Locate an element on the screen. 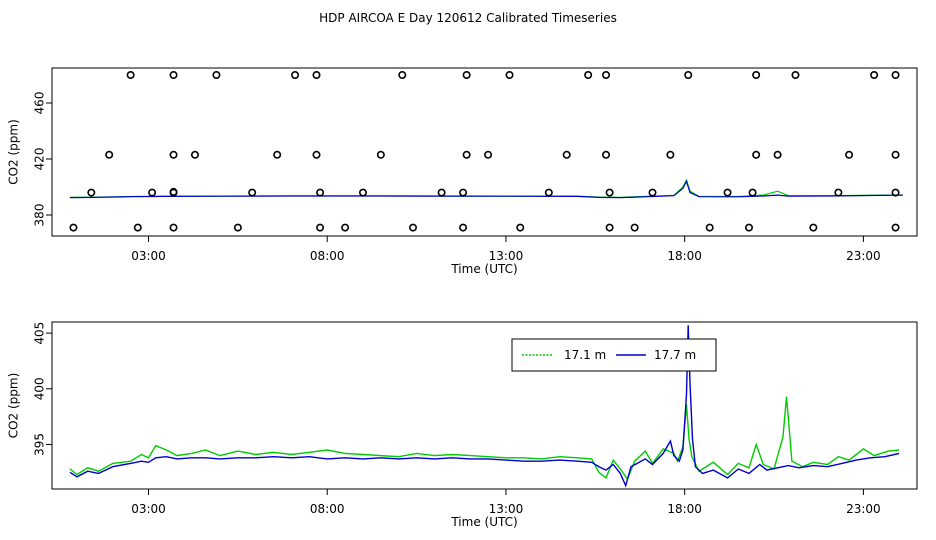 Image resolution: width=936 pixels, height=540 pixels. bottom-panel-y-axis: 395 400 405 is located at coordinates (42, 389).